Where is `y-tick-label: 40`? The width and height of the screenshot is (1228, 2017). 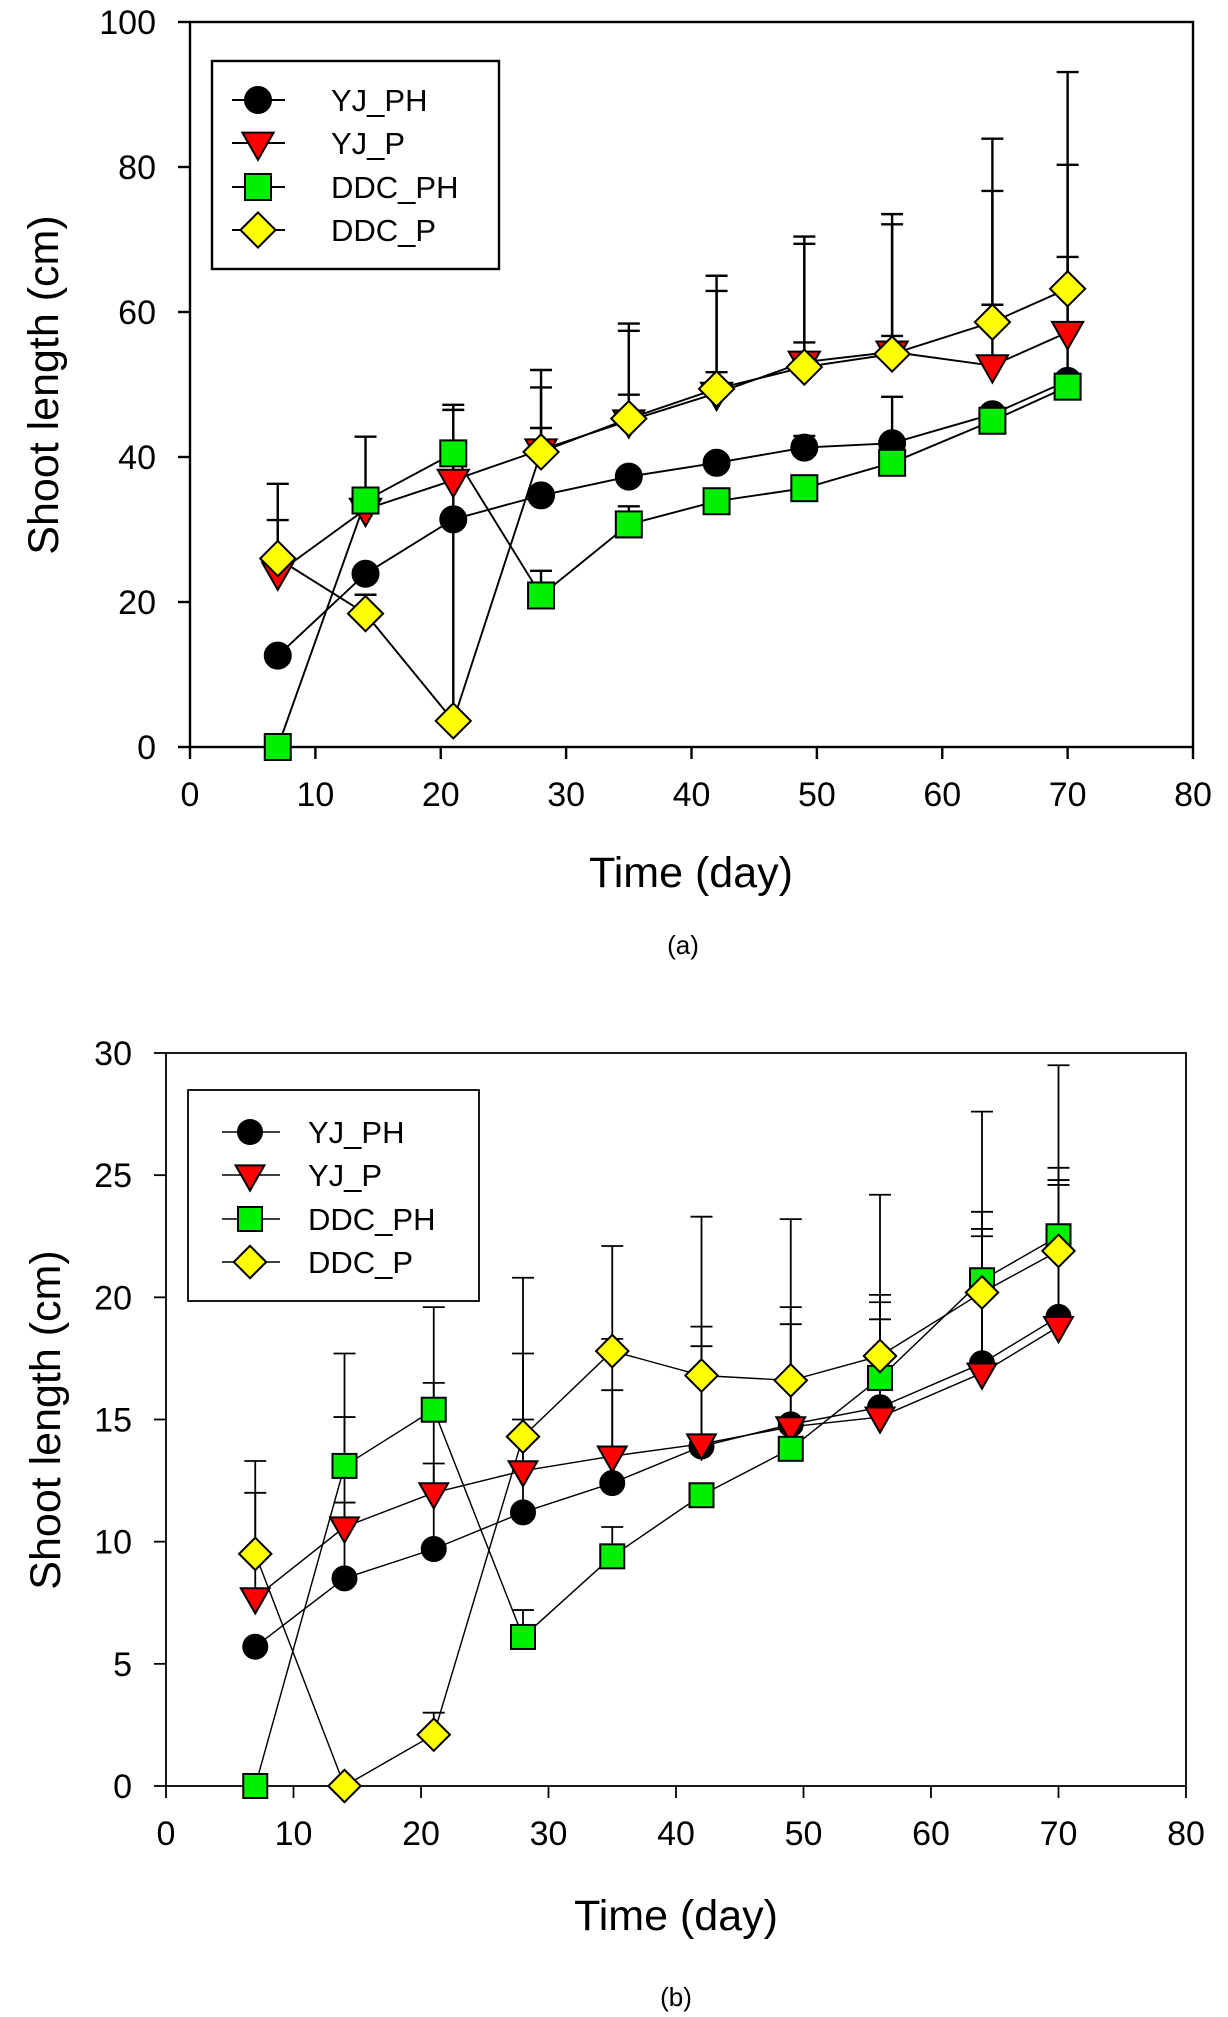
y-tick-label: 40 is located at coordinates (137, 458).